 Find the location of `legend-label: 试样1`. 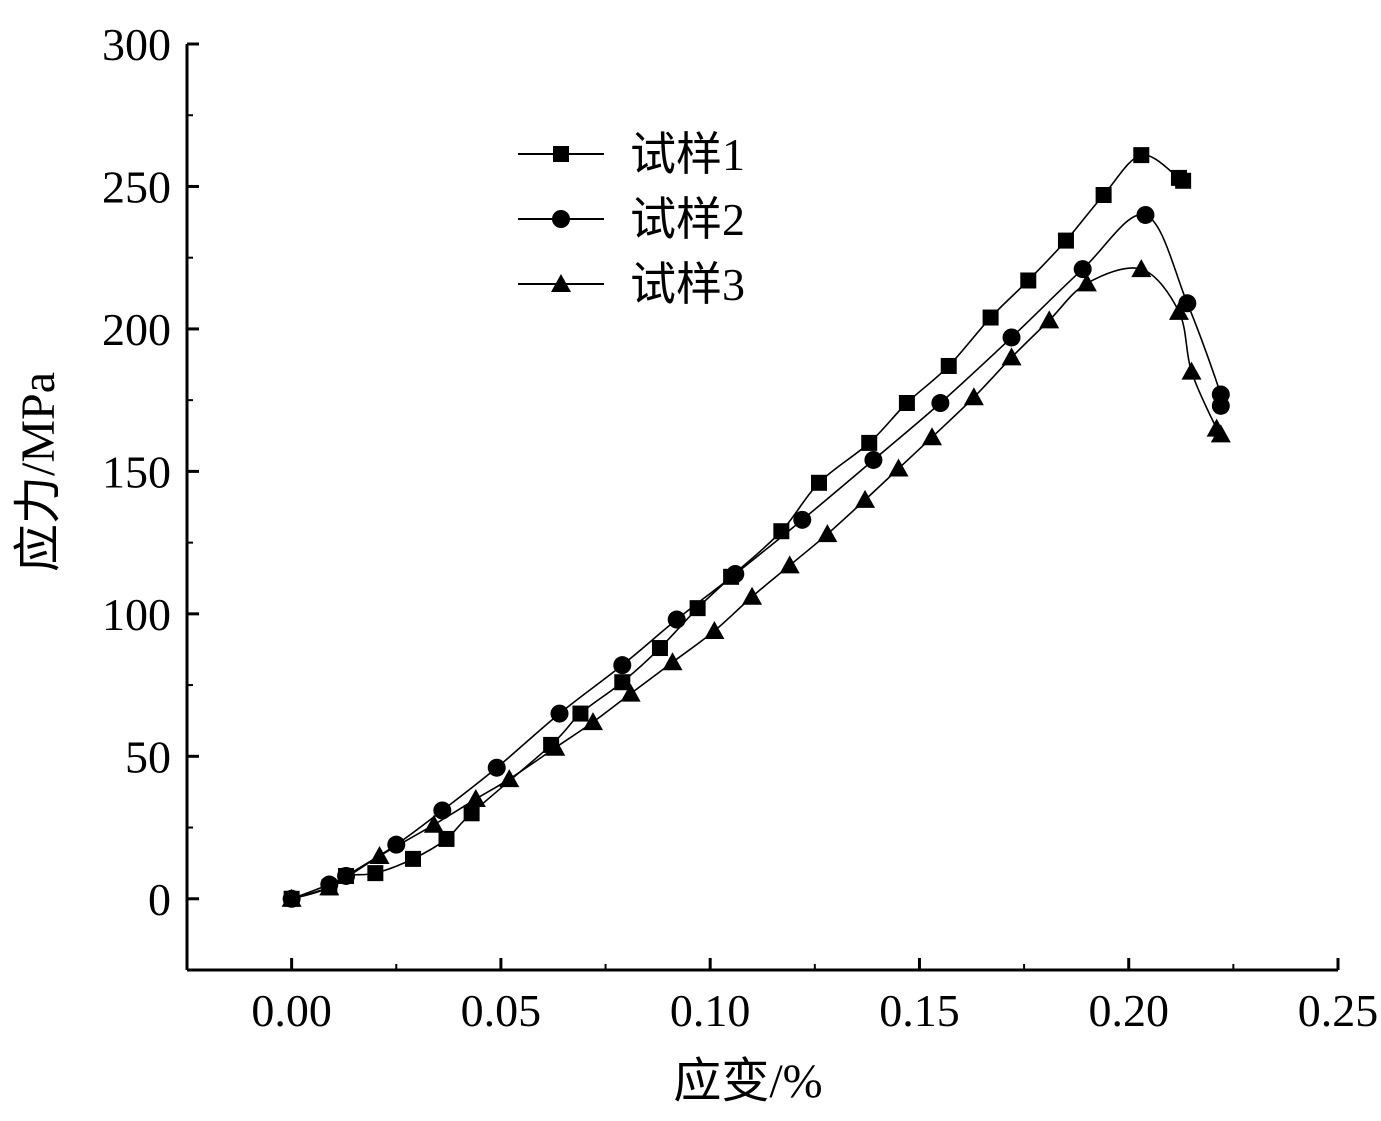

legend-label: 试样1 is located at coordinates (687, 154).